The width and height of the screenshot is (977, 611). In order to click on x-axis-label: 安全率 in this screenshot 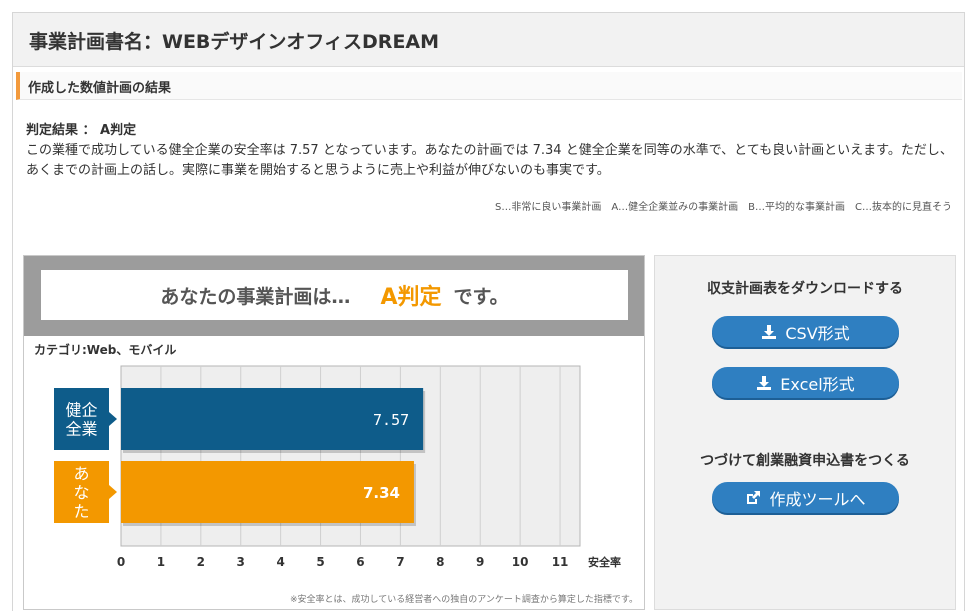, I will do `click(604, 562)`.